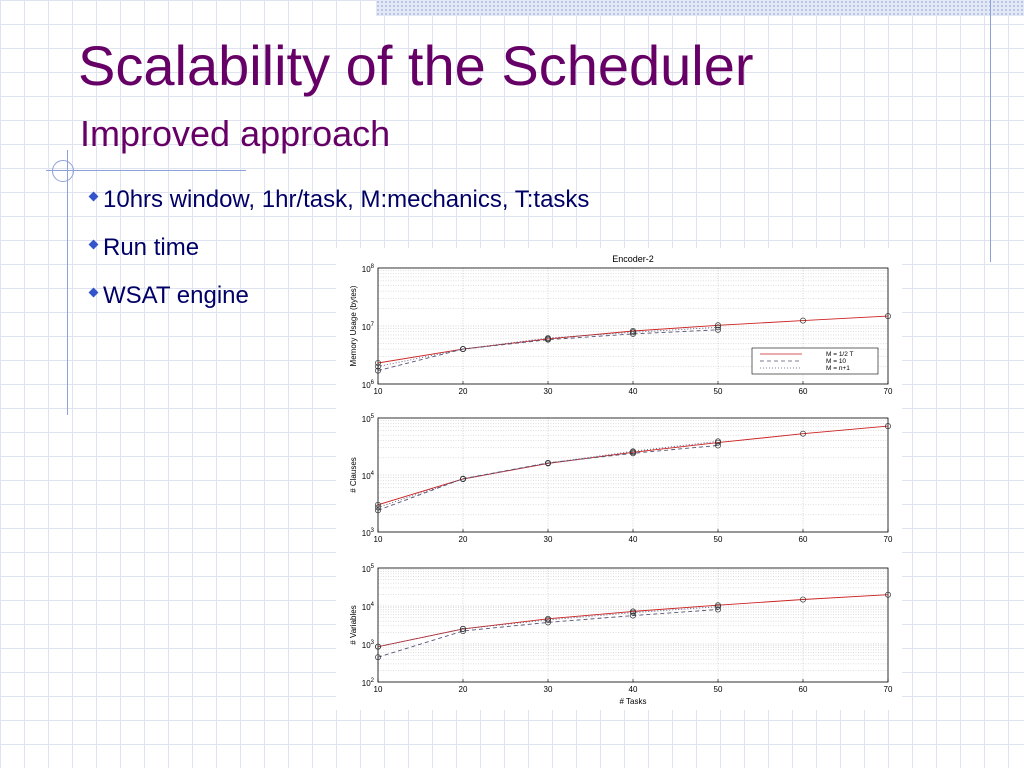 The image size is (1024, 768). Describe the element at coordinates (368, 683) in the screenshot. I see `y-tick-label: 10²` at that location.